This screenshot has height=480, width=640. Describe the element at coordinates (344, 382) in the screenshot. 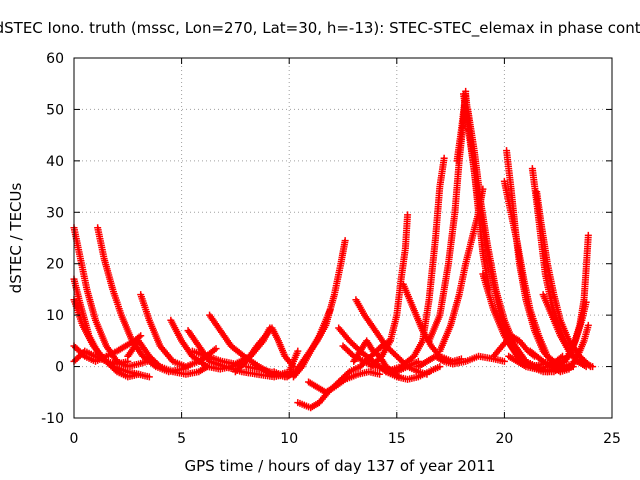

I see `series-arc18` at that location.